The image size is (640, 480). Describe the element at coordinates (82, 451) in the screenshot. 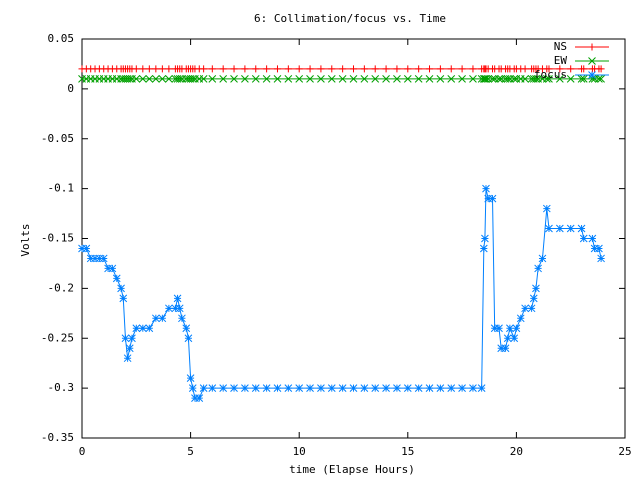

I see `x-tick-label: 0` at that location.